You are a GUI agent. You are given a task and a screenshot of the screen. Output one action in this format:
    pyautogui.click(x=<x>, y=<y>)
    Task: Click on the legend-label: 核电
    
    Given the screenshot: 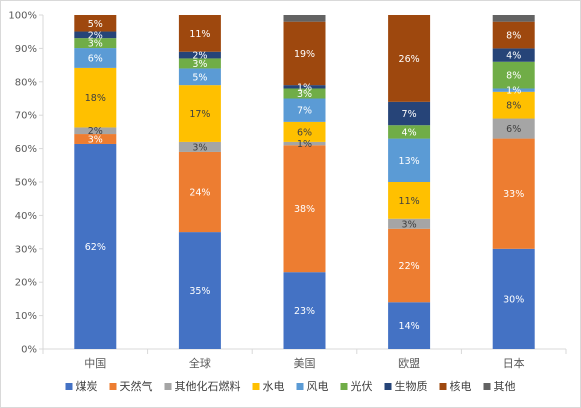 What is the action you would take?
    pyautogui.click(x=461, y=386)
    